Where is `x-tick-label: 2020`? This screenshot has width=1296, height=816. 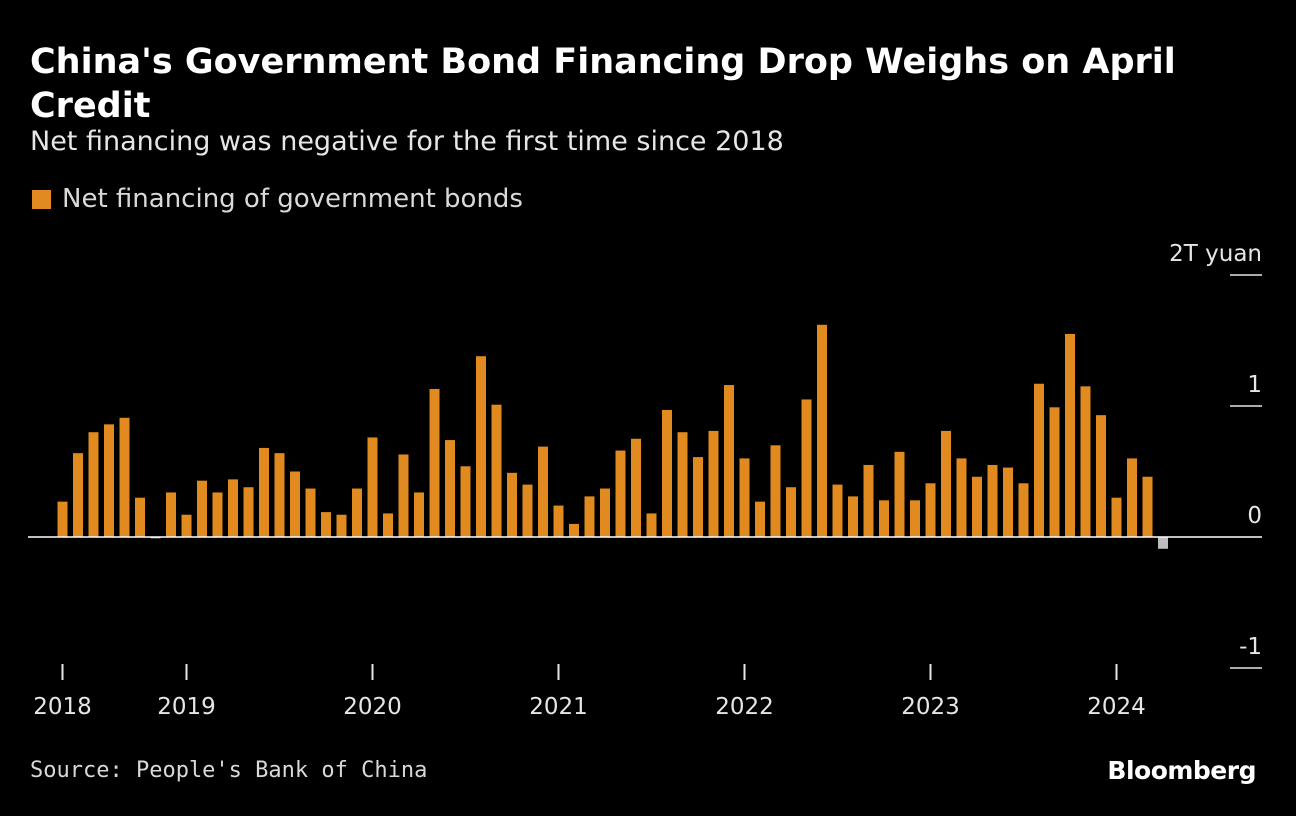
x-tick-label: 2020 is located at coordinates (372, 707).